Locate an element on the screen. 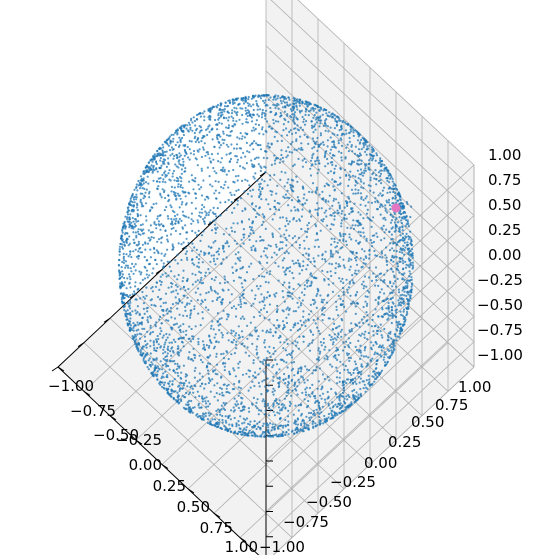 The width and height of the screenshot is (540, 555). grid-line is located at coordinates (386, 83).